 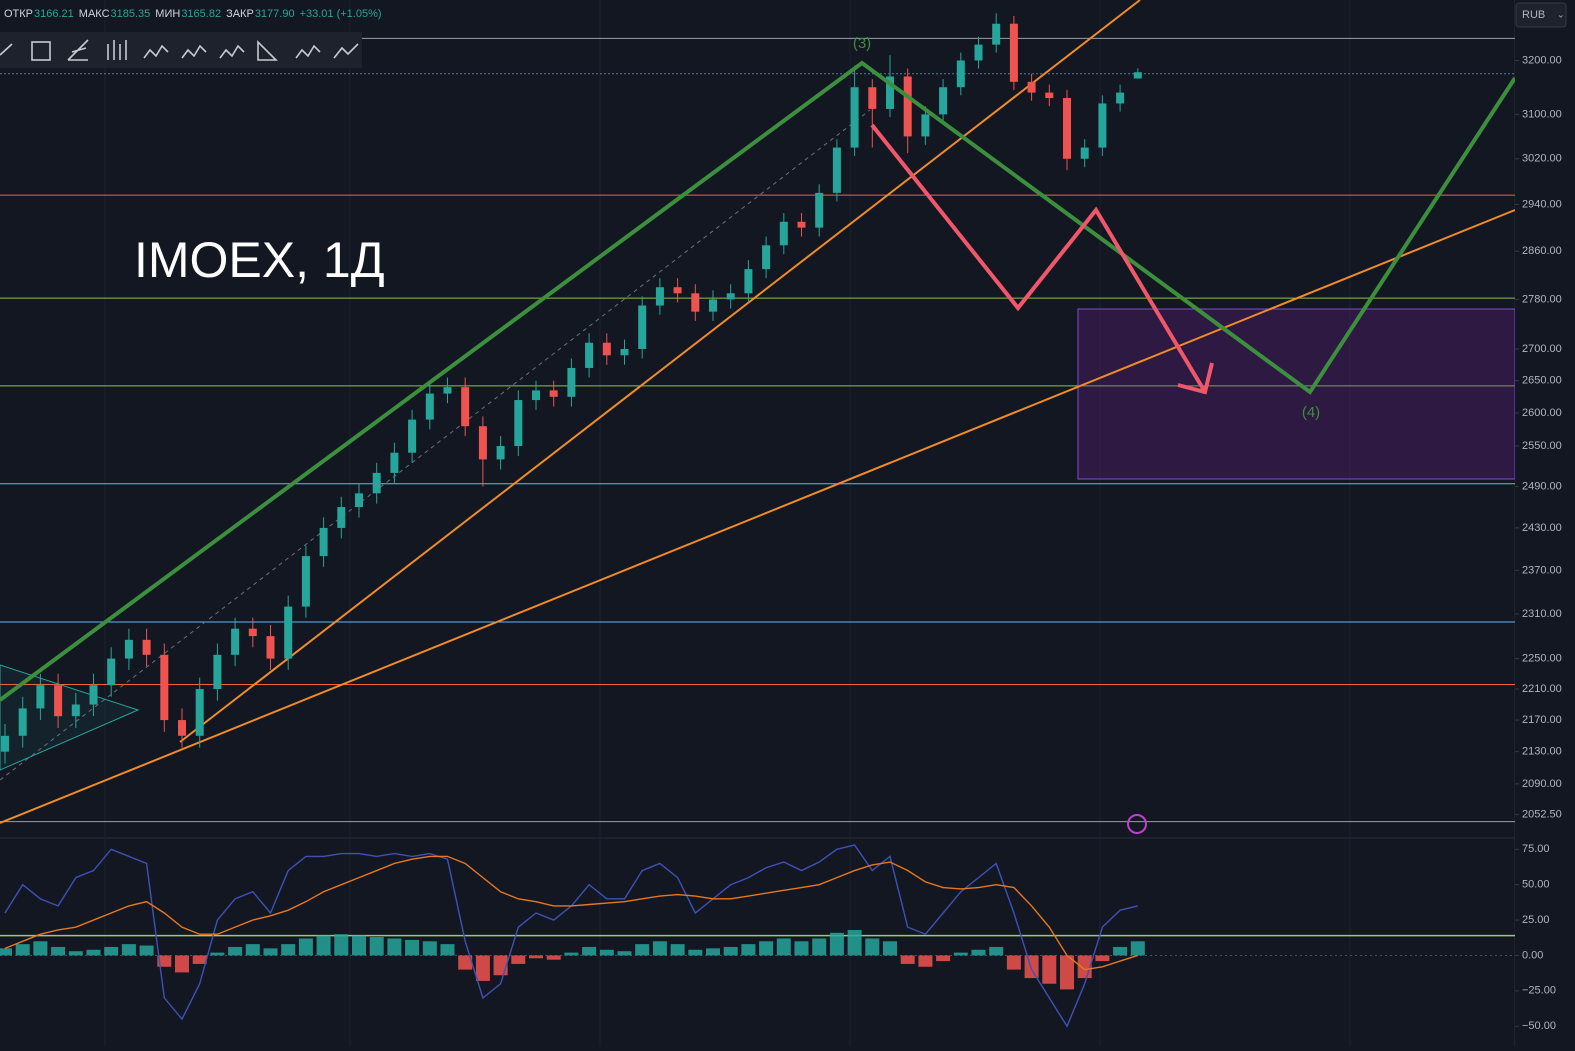 What do you see at coordinates (18, 14) in the screenshot?
I see `ohlc-label: ОТКР` at bounding box center [18, 14].